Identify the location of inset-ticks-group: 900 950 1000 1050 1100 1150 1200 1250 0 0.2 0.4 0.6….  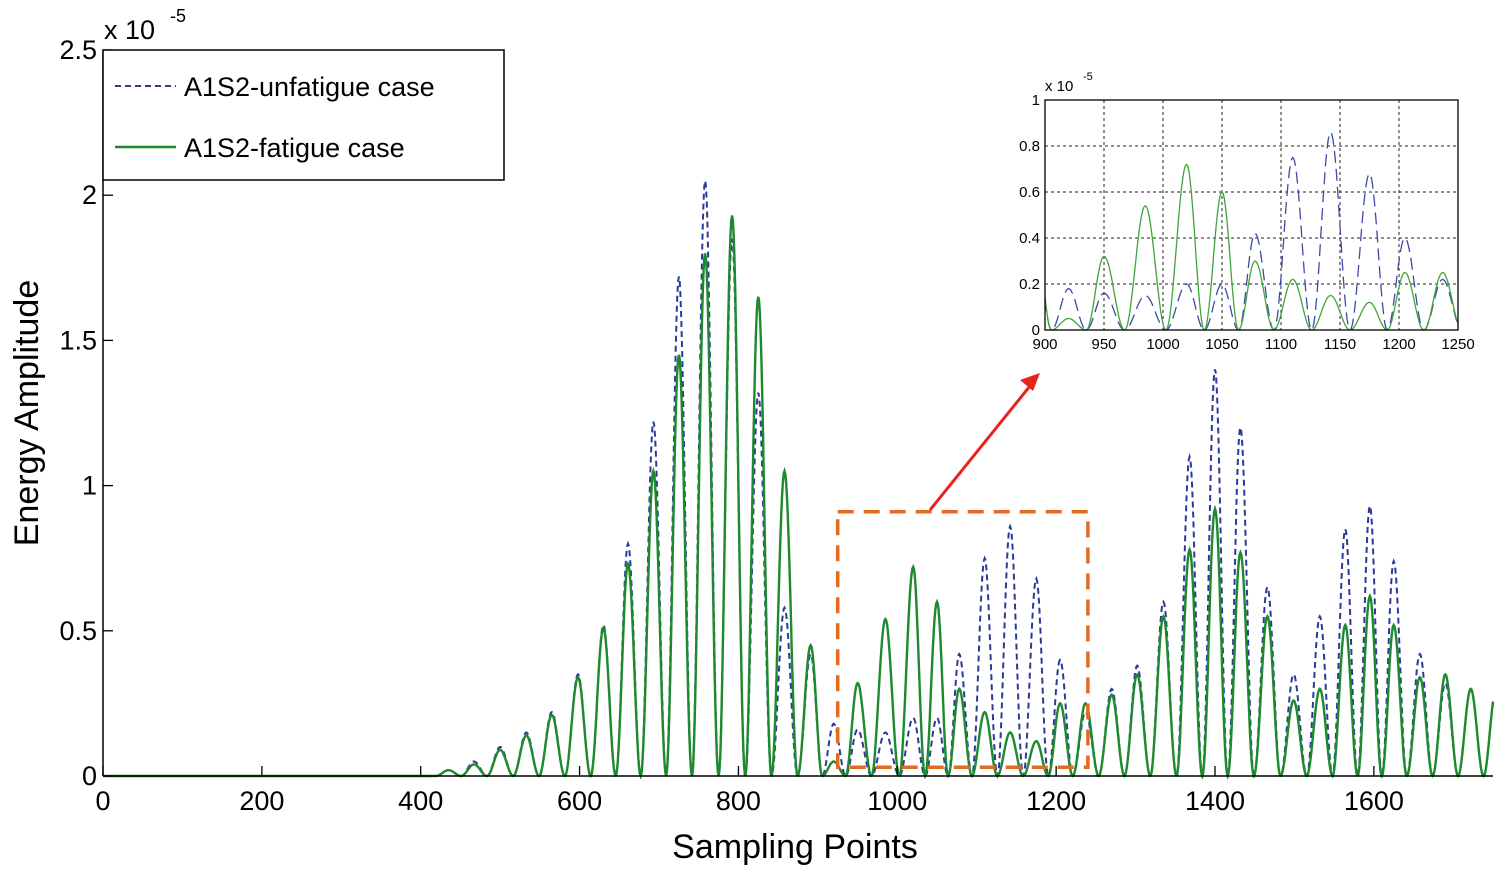
(1247, 222).